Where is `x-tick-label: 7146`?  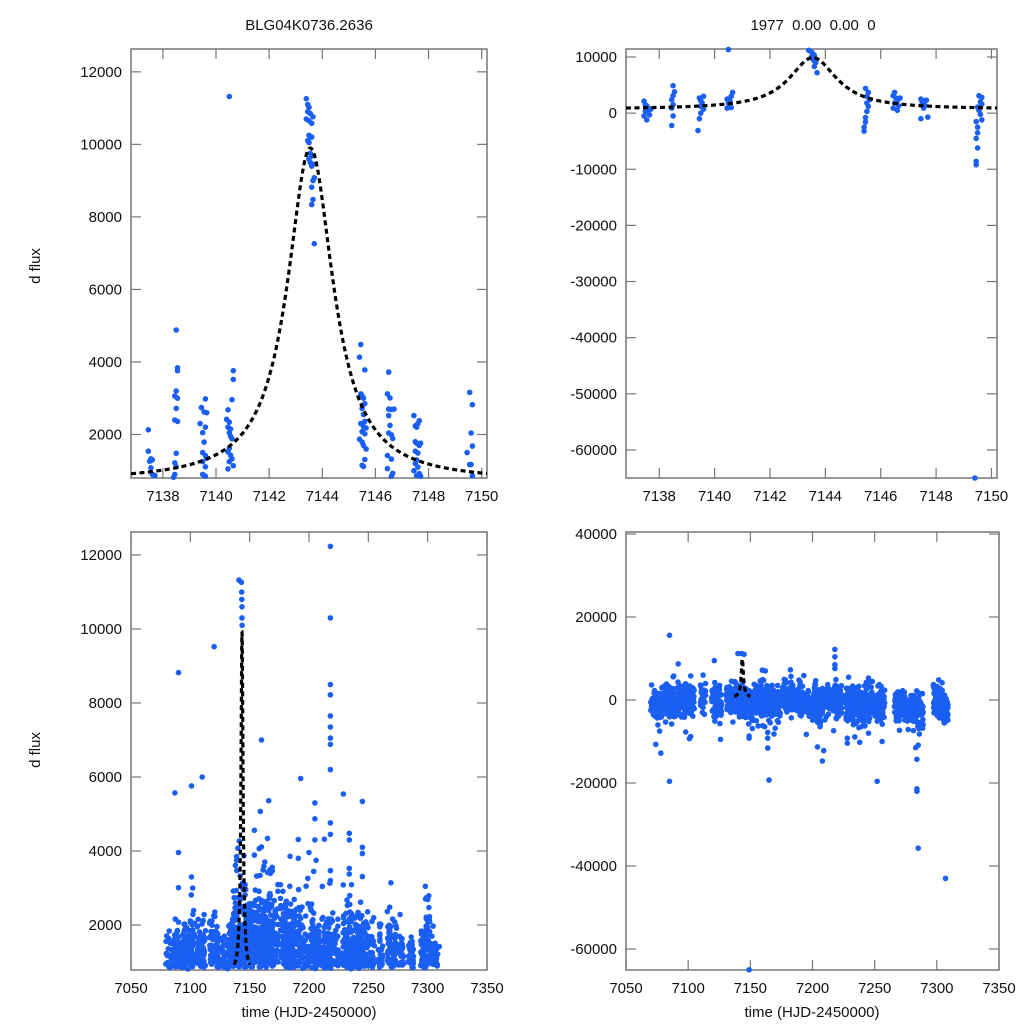 x-tick-label: 7146 is located at coordinates (375, 496).